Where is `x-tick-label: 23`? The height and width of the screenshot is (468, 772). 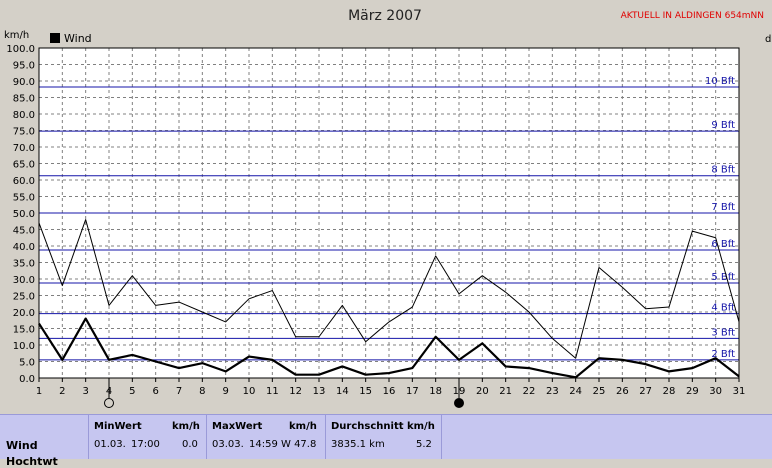 x-tick-label: 23 is located at coordinates (552, 391).